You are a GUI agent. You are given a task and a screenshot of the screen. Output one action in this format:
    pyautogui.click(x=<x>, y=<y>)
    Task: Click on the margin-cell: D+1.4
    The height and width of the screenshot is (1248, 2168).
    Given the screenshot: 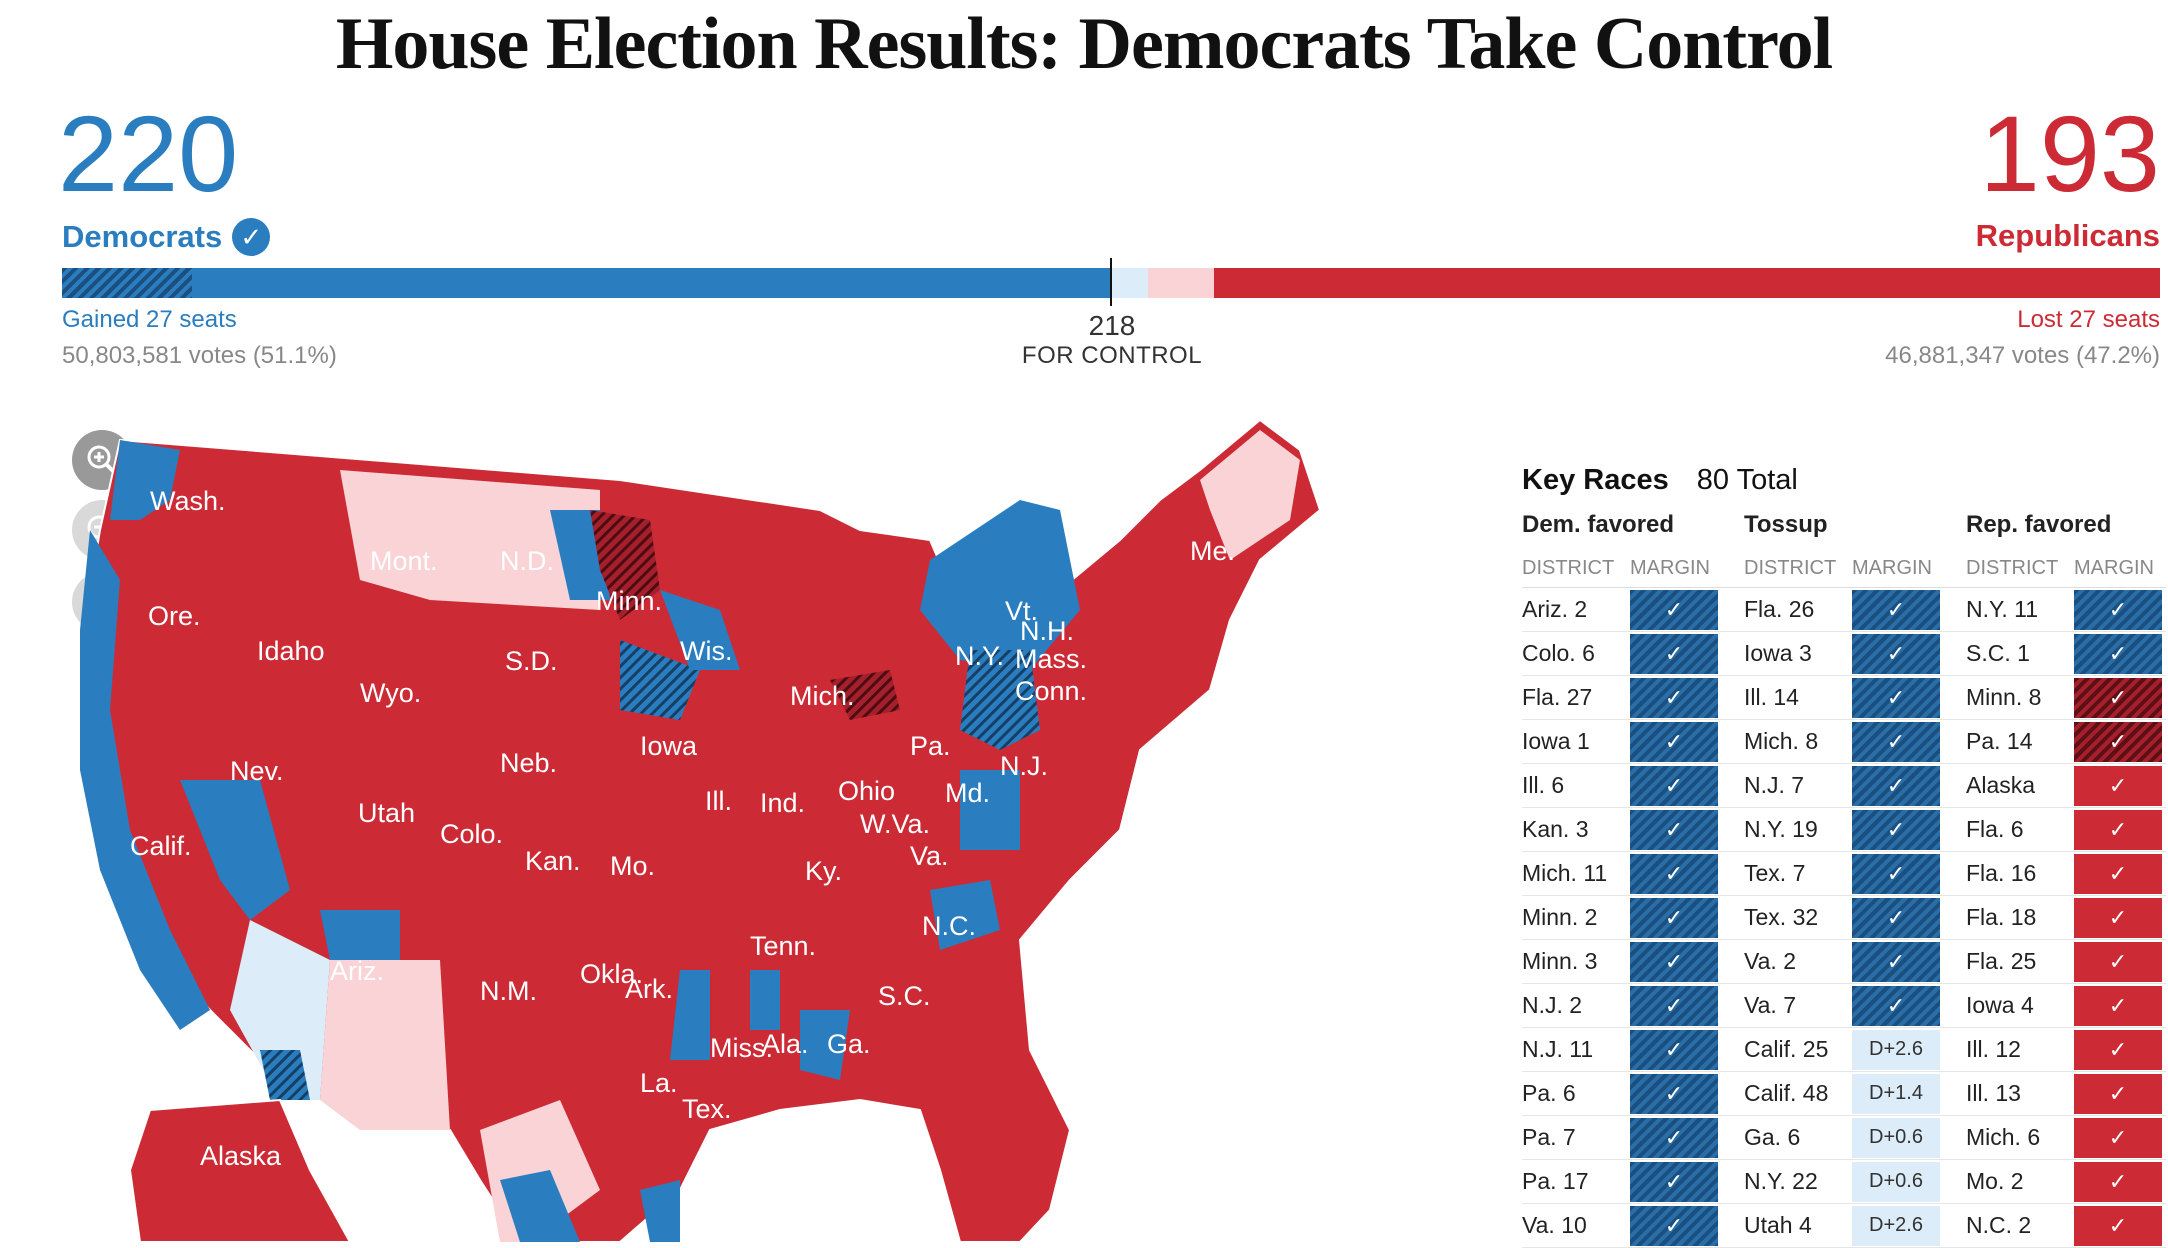 What is the action you would take?
    pyautogui.click(x=1896, y=1093)
    